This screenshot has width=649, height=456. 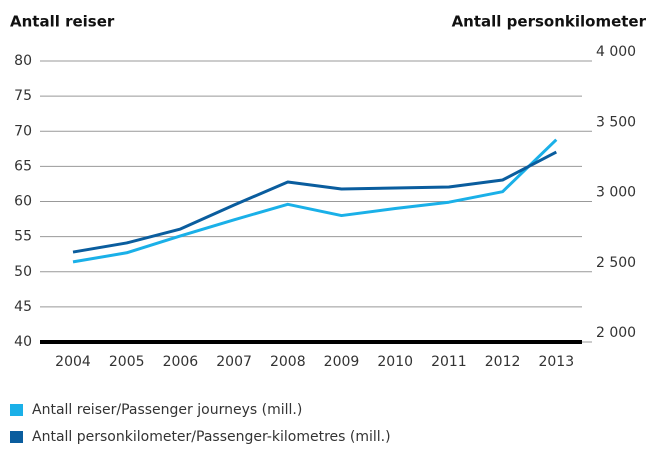 What do you see at coordinates (556, 362) in the screenshot?
I see `x-tick-label: 2013` at bounding box center [556, 362].